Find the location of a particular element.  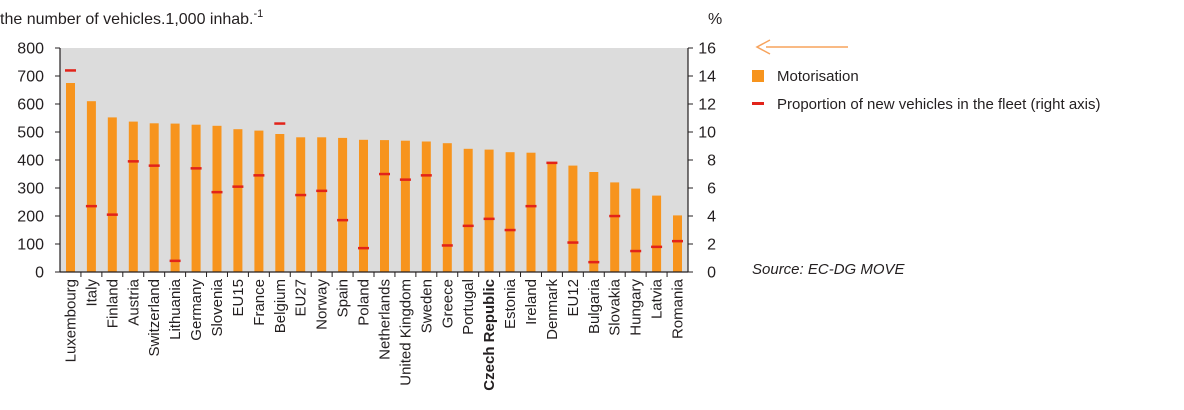

marker-slovenia is located at coordinates (217, 192).